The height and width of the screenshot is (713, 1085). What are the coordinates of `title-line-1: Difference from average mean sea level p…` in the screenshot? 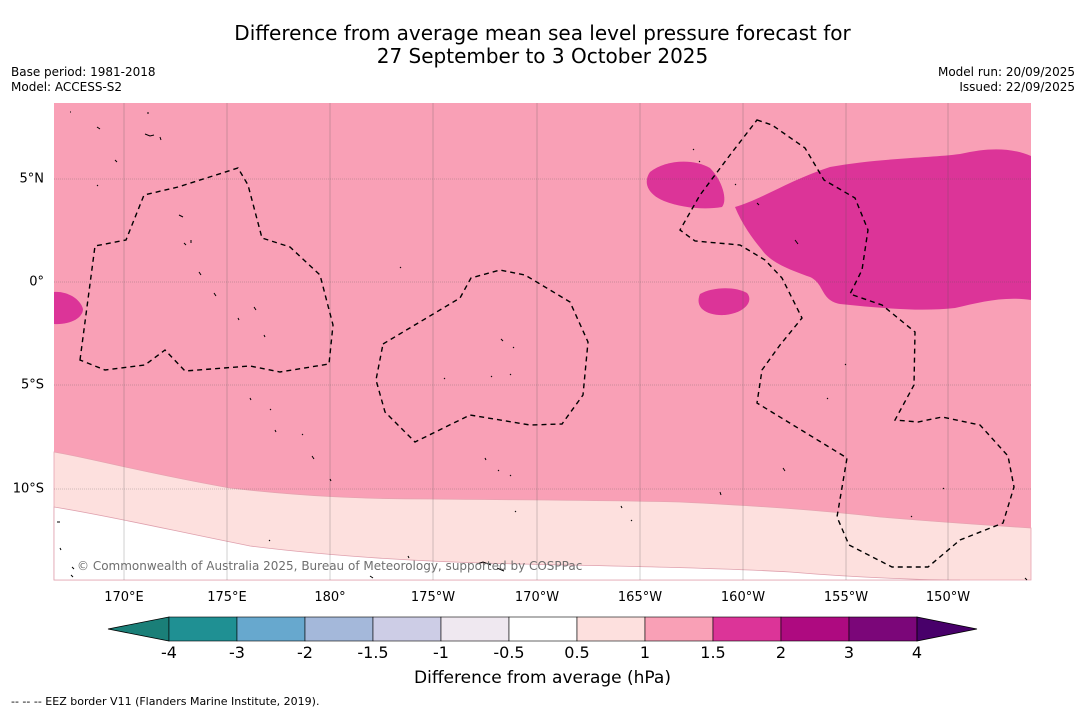 It's located at (542, 33).